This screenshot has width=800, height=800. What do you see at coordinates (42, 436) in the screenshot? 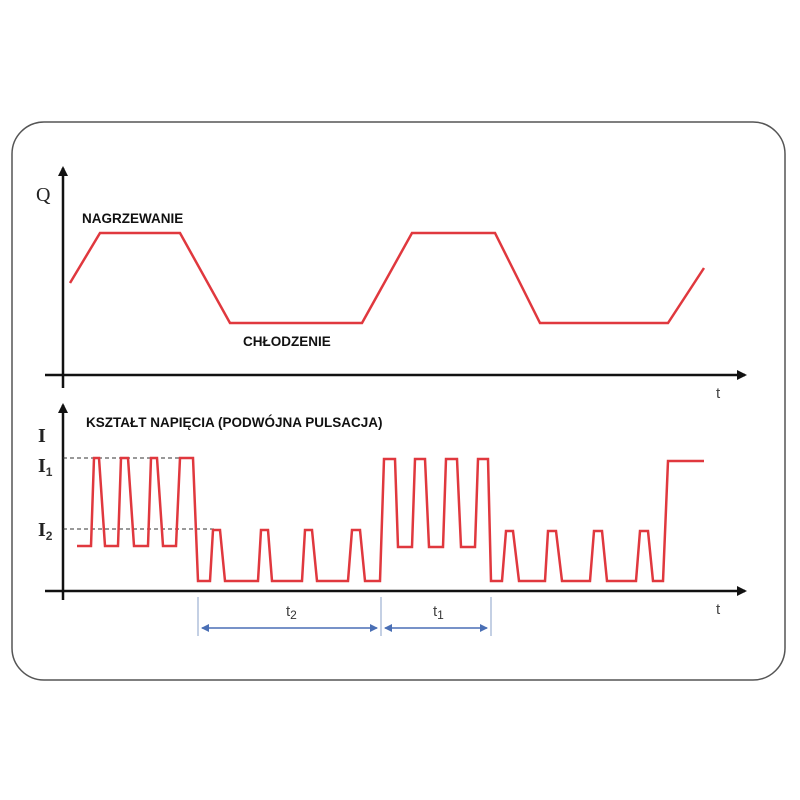
I see `bottom-y-axis-label: I` at bounding box center [42, 436].